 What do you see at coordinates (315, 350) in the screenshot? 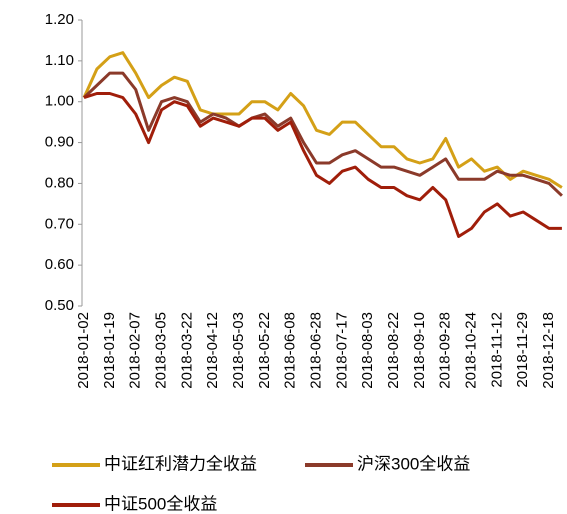
I see `x-tick-label: 2018-06-28` at bounding box center [315, 350].